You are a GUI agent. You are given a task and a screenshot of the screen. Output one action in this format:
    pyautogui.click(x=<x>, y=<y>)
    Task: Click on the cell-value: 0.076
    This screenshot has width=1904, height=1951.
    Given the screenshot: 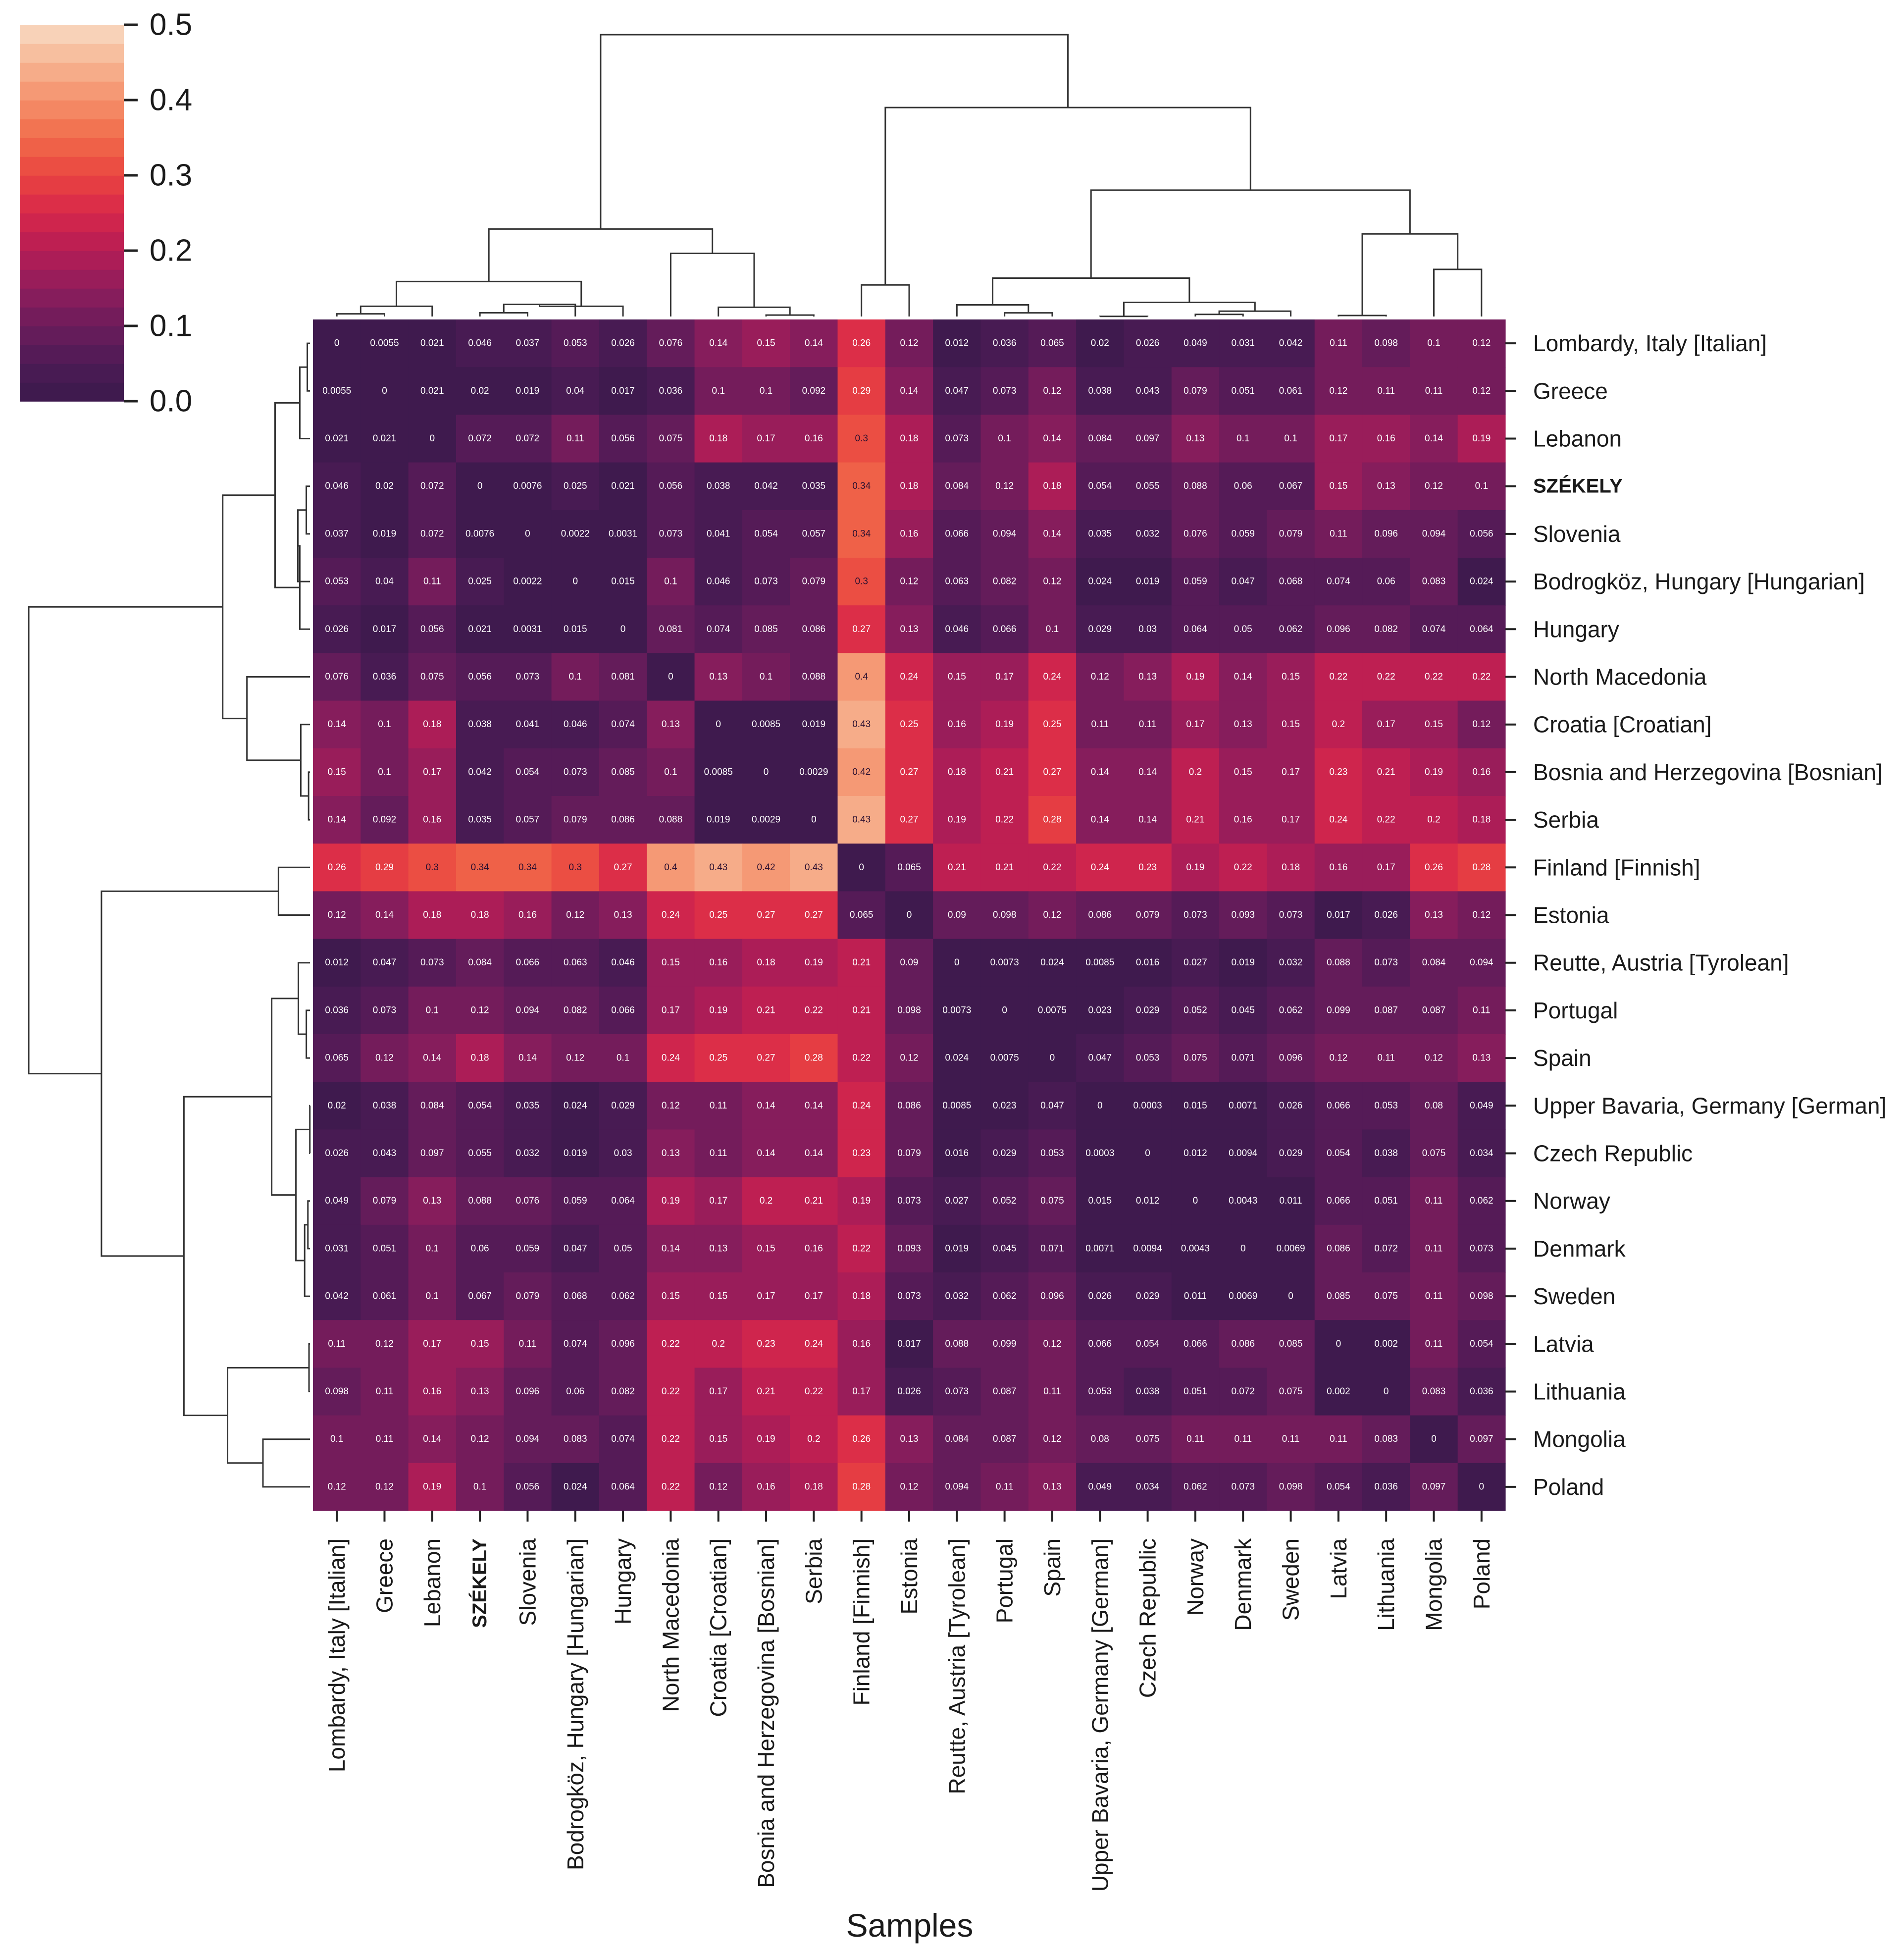 What is the action you would take?
    pyautogui.click(x=671, y=343)
    